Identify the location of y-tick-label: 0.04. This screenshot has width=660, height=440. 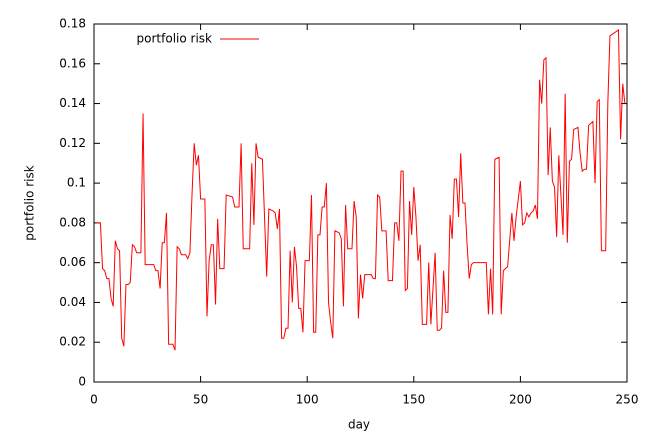
(72, 302).